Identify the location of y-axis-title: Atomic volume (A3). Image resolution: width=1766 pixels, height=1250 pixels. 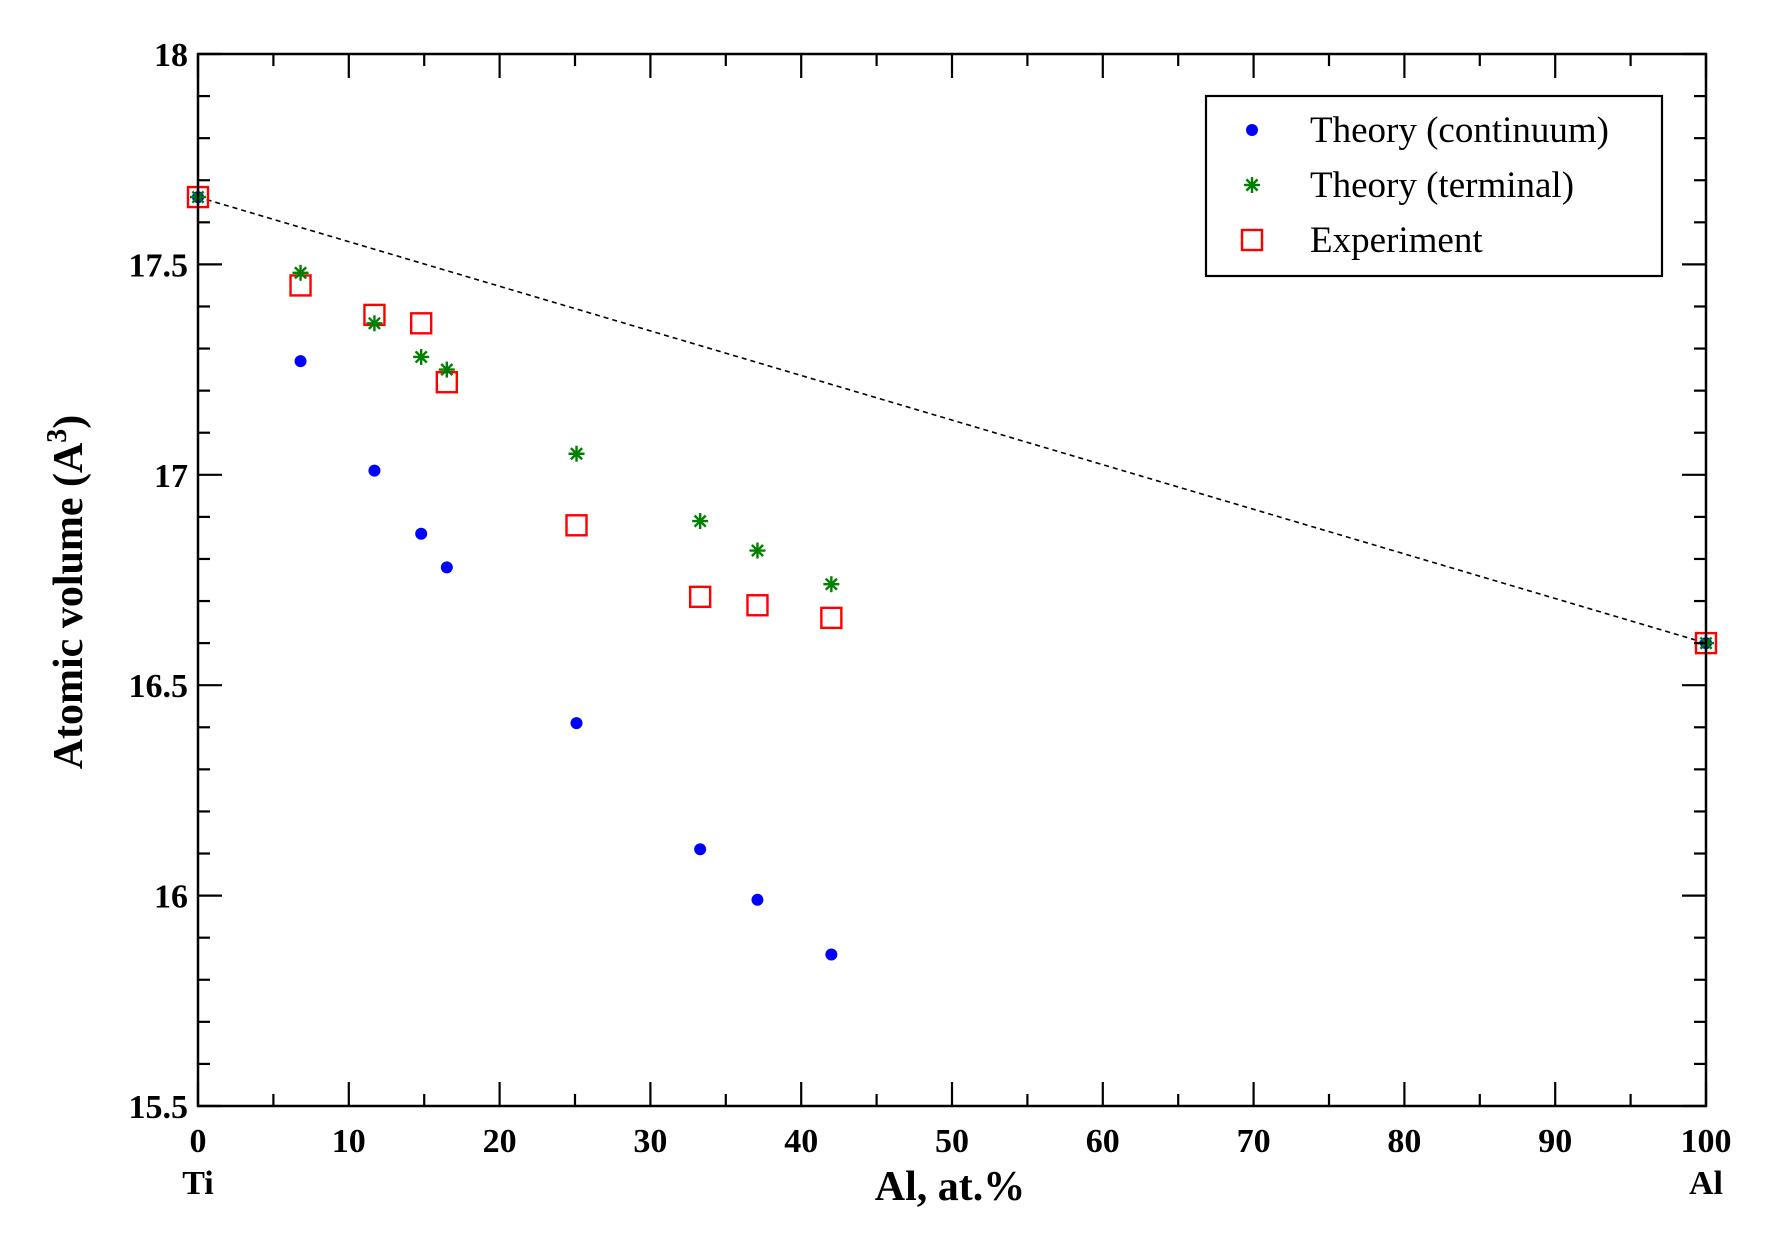
(67, 592).